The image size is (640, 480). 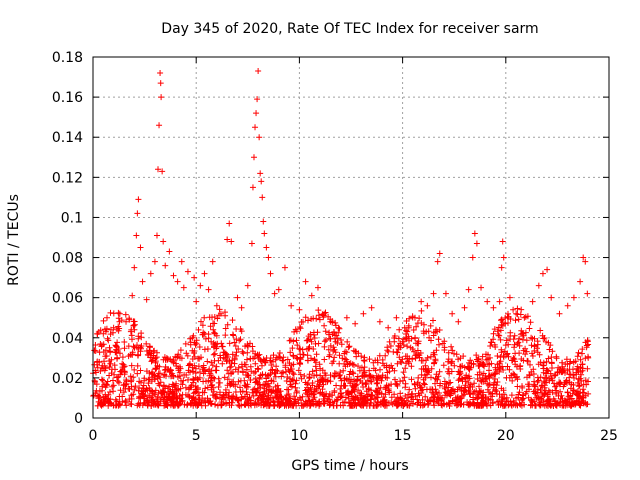 What do you see at coordinates (67, 58) in the screenshot?
I see `y-tick-label: 0.18` at bounding box center [67, 58].